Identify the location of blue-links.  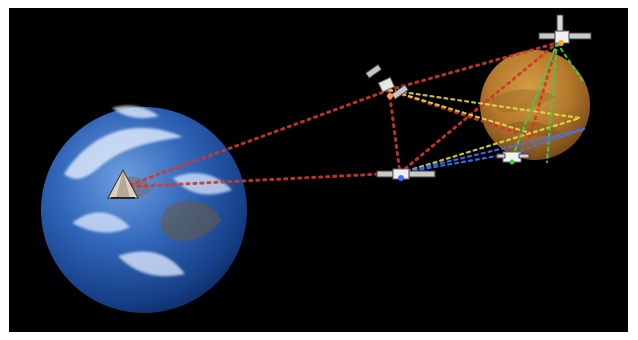
(492, 151).